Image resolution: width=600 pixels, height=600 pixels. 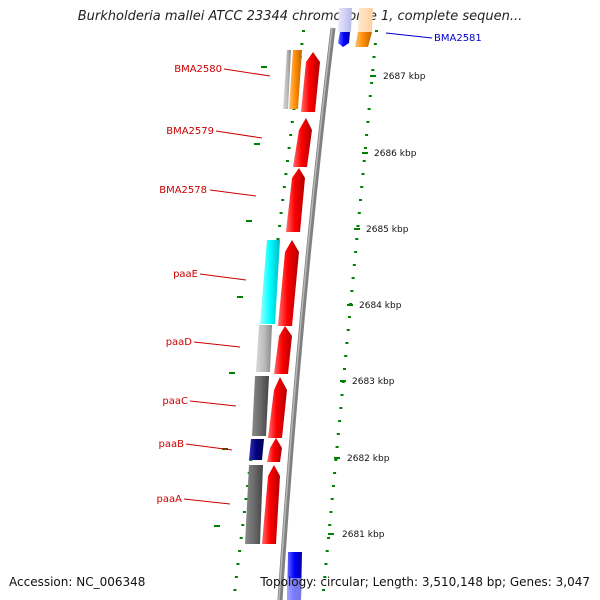 What do you see at coordinates (247, 72) in the screenshot?
I see `leader-bma2580` at bounding box center [247, 72].